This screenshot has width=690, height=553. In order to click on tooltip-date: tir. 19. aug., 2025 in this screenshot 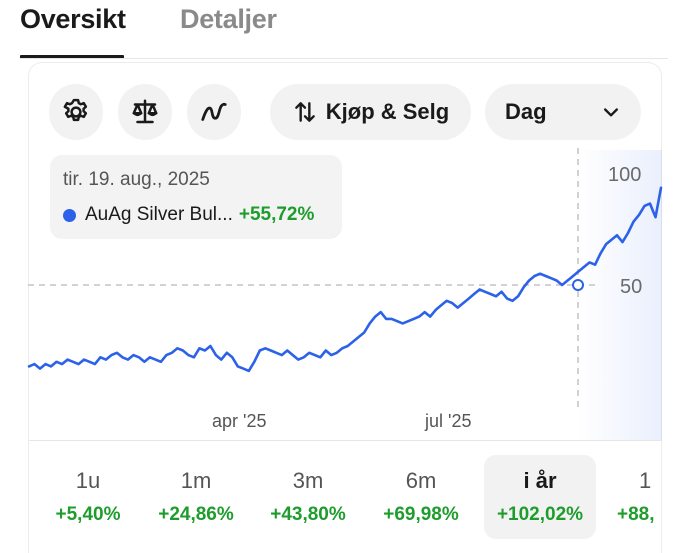, I will do `click(136, 179)`.